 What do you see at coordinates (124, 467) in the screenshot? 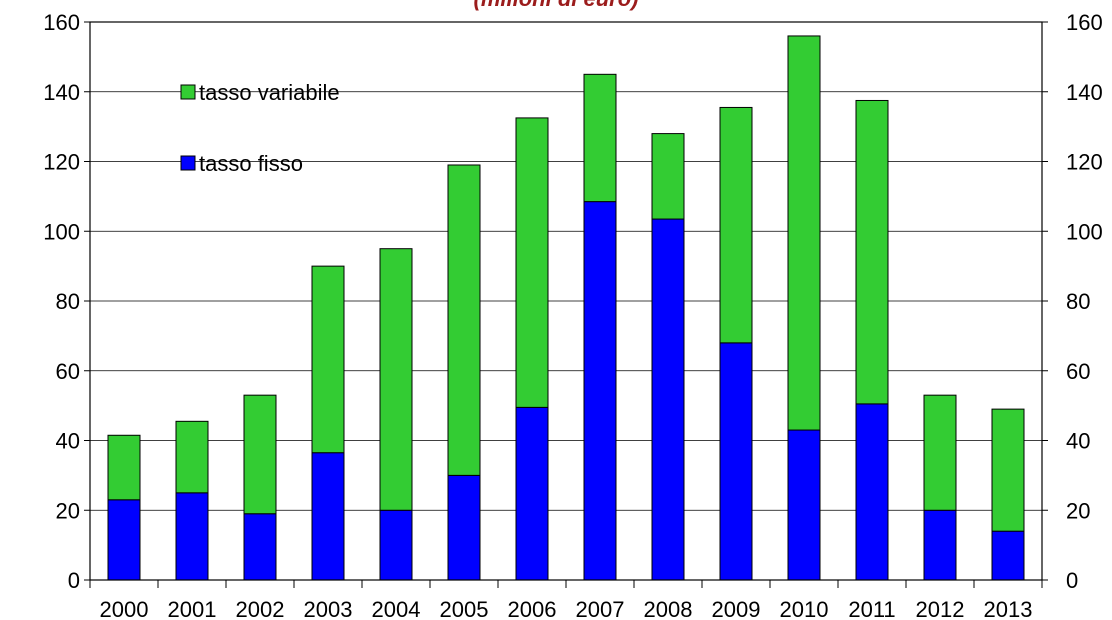
I see `bar-tasso-variabile-2000` at bounding box center [124, 467].